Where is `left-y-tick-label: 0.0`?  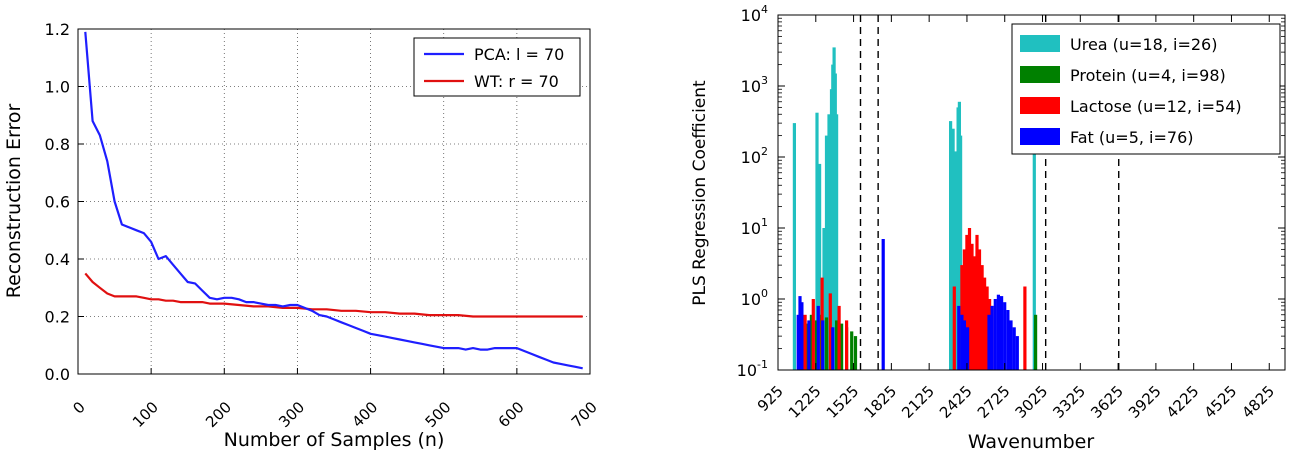
left-y-tick-label: 0.0 is located at coordinates (57, 374).